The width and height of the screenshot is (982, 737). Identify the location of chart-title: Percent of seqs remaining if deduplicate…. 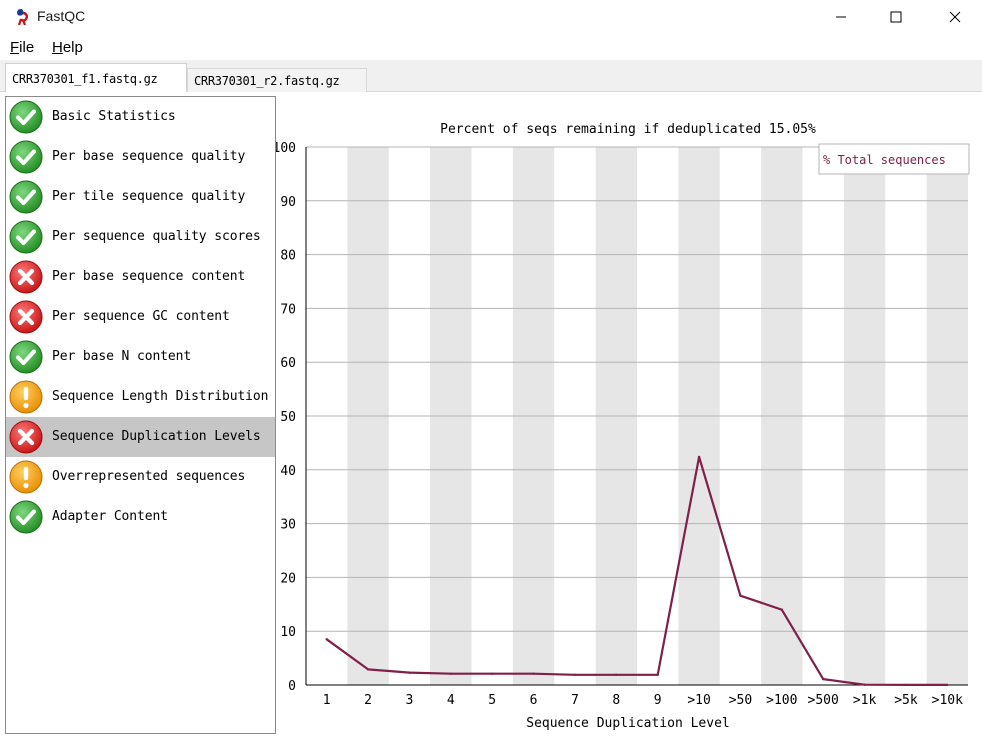
(628, 129).